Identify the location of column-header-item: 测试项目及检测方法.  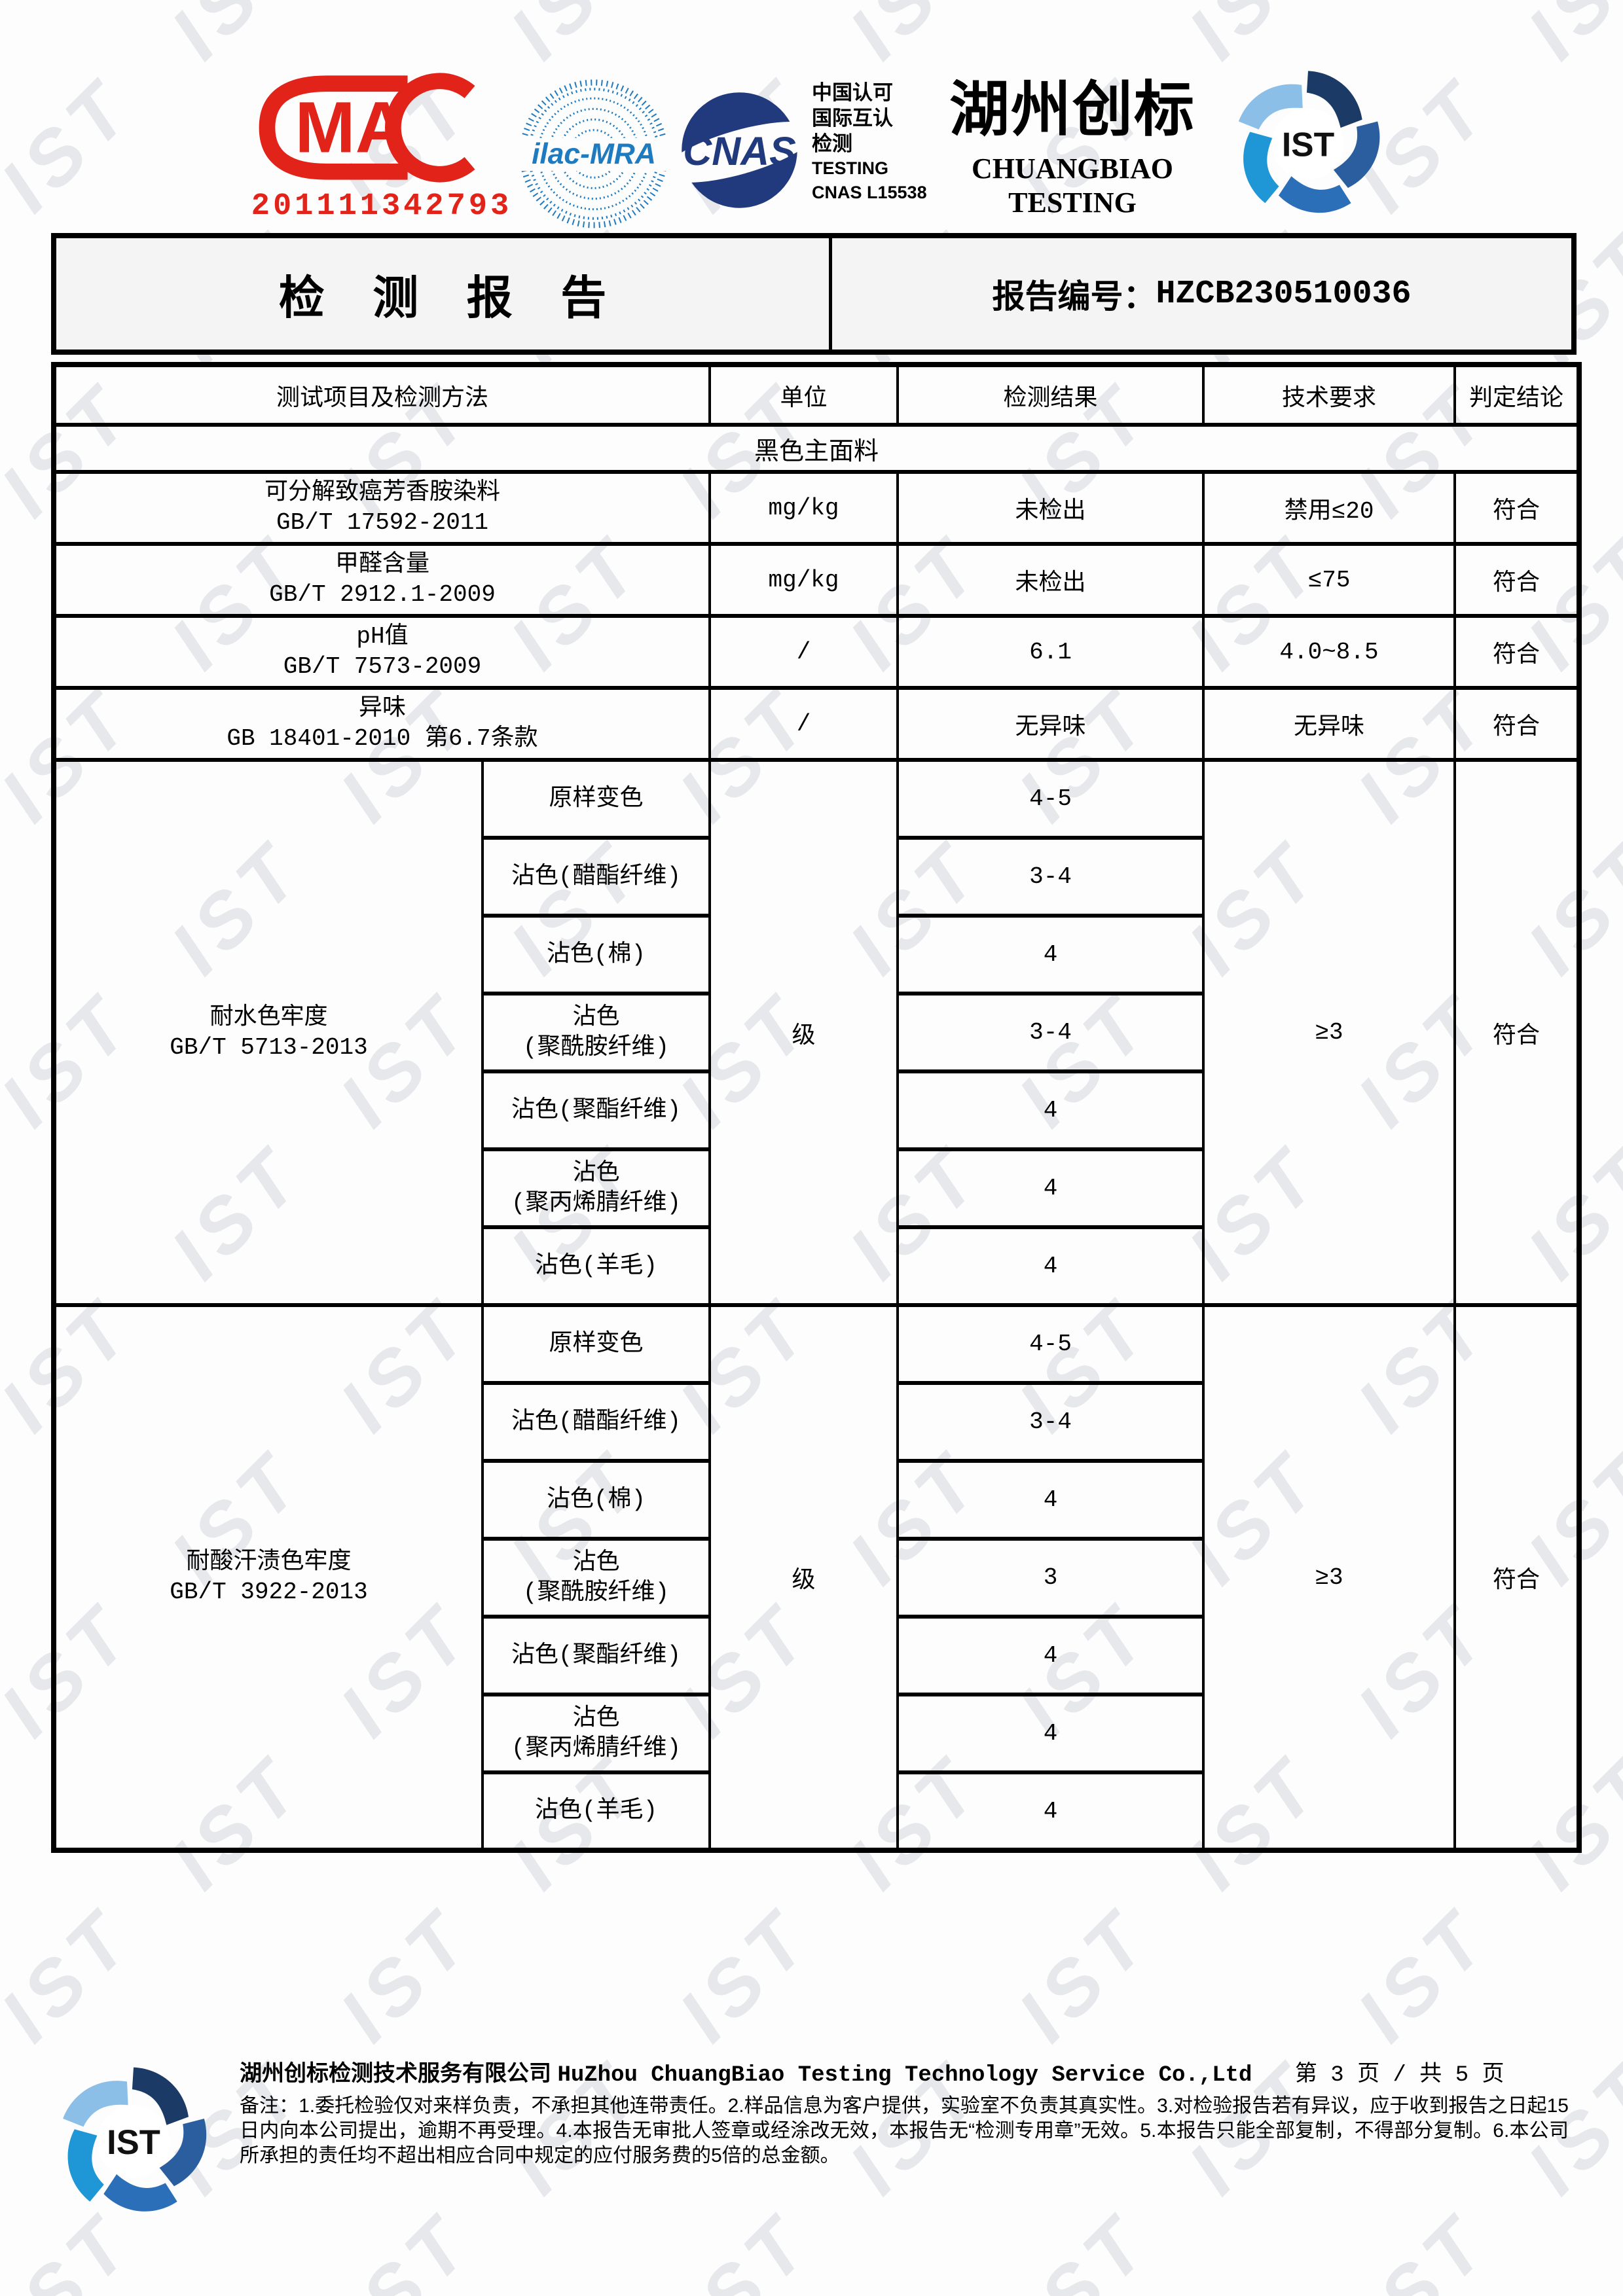
(382, 395).